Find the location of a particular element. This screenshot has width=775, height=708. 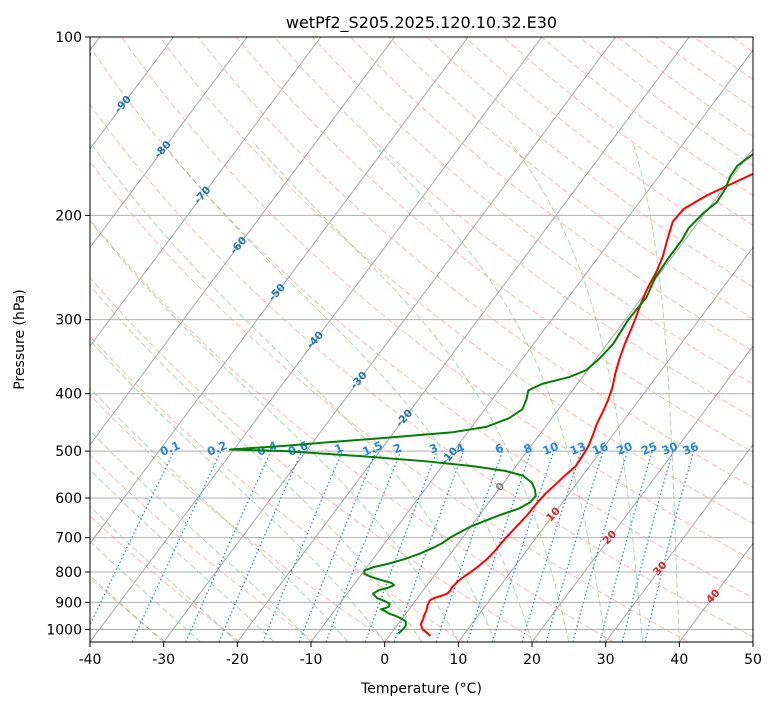

mixing-ratio-label: 0.1 is located at coordinates (170, 448).